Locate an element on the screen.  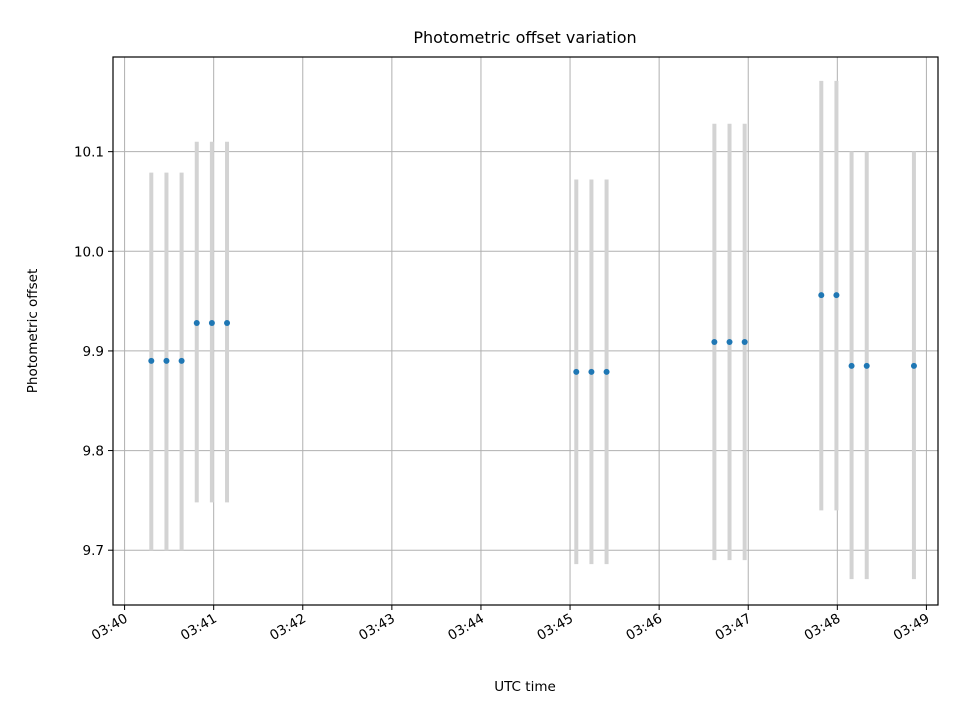
y-axis-ticks: 9.7 9.8 9.9 10.0 10.1 is located at coordinates (93, 352).